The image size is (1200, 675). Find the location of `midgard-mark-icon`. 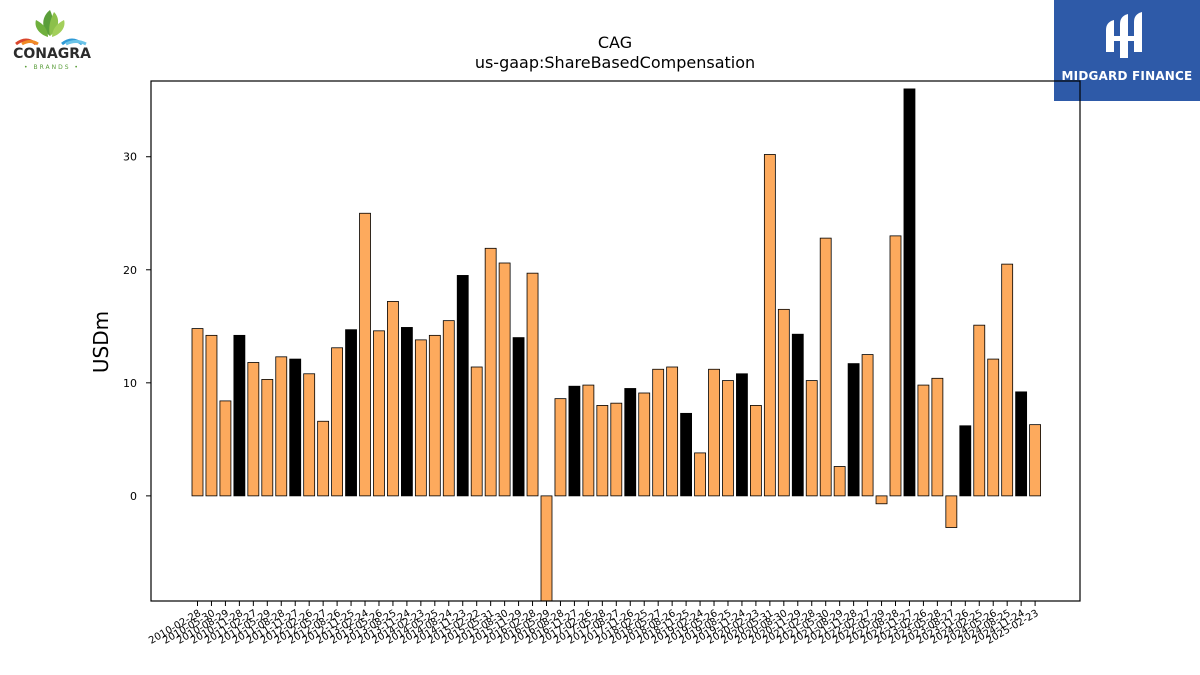

midgard-mark-icon is located at coordinates (1124, 35).